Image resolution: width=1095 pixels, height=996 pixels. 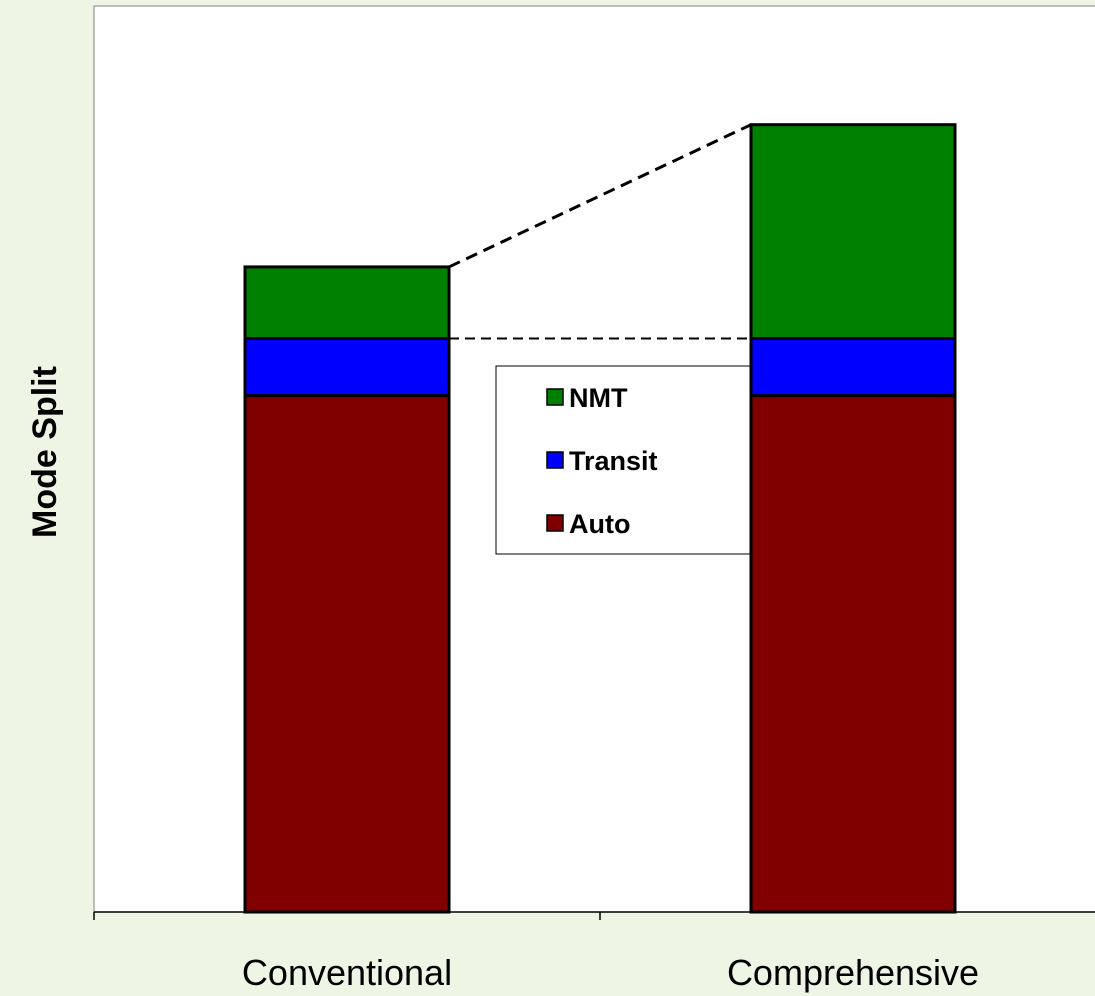 What do you see at coordinates (613, 461) in the screenshot?
I see `legend-label-transit: Transit` at bounding box center [613, 461].